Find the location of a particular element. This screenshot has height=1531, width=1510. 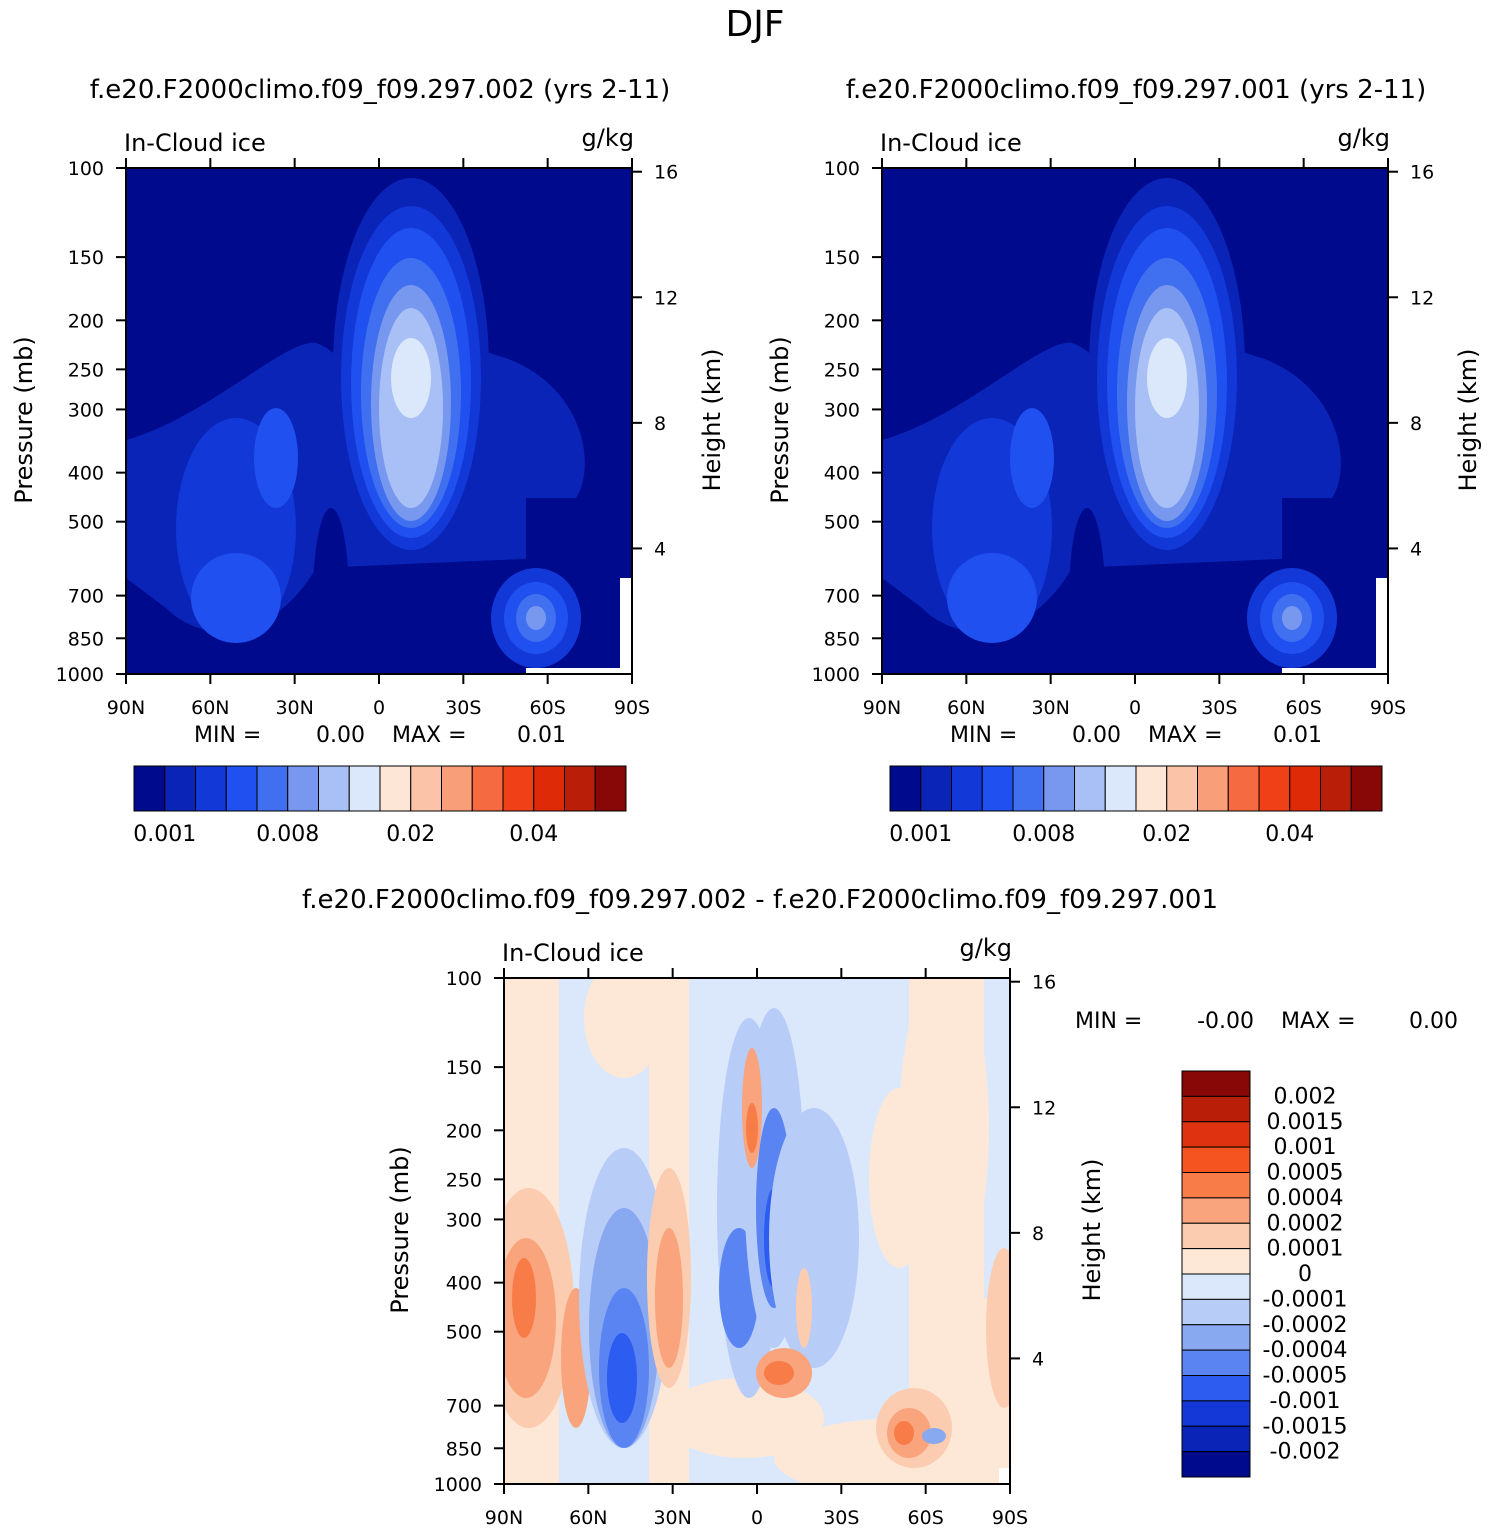

right-gap-30s is located at coordinates (1212, 626).